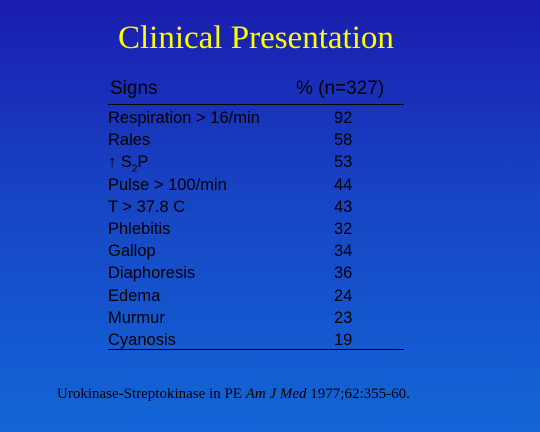 This screenshot has width=540, height=432. I want to click on slide-title: Clinical Presentation, so click(256, 38).